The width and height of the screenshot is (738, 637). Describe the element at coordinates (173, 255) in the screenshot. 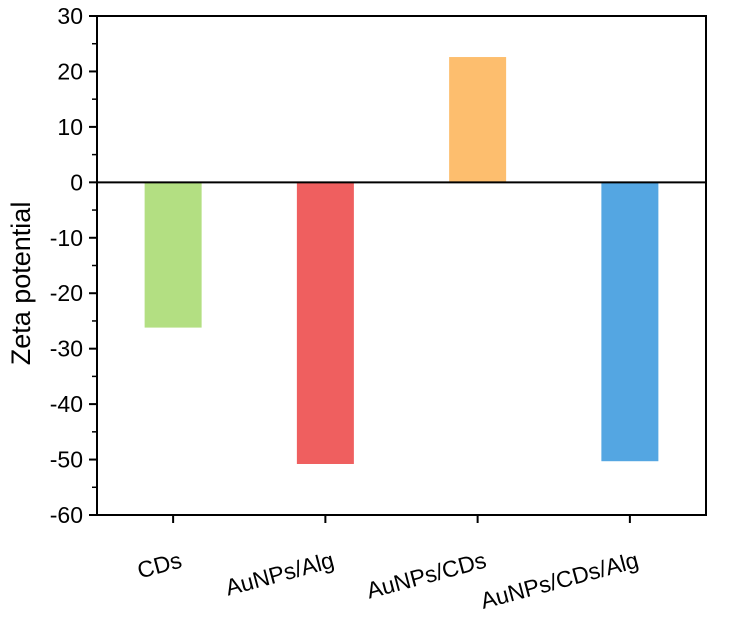

I see `bar-cds` at that location.